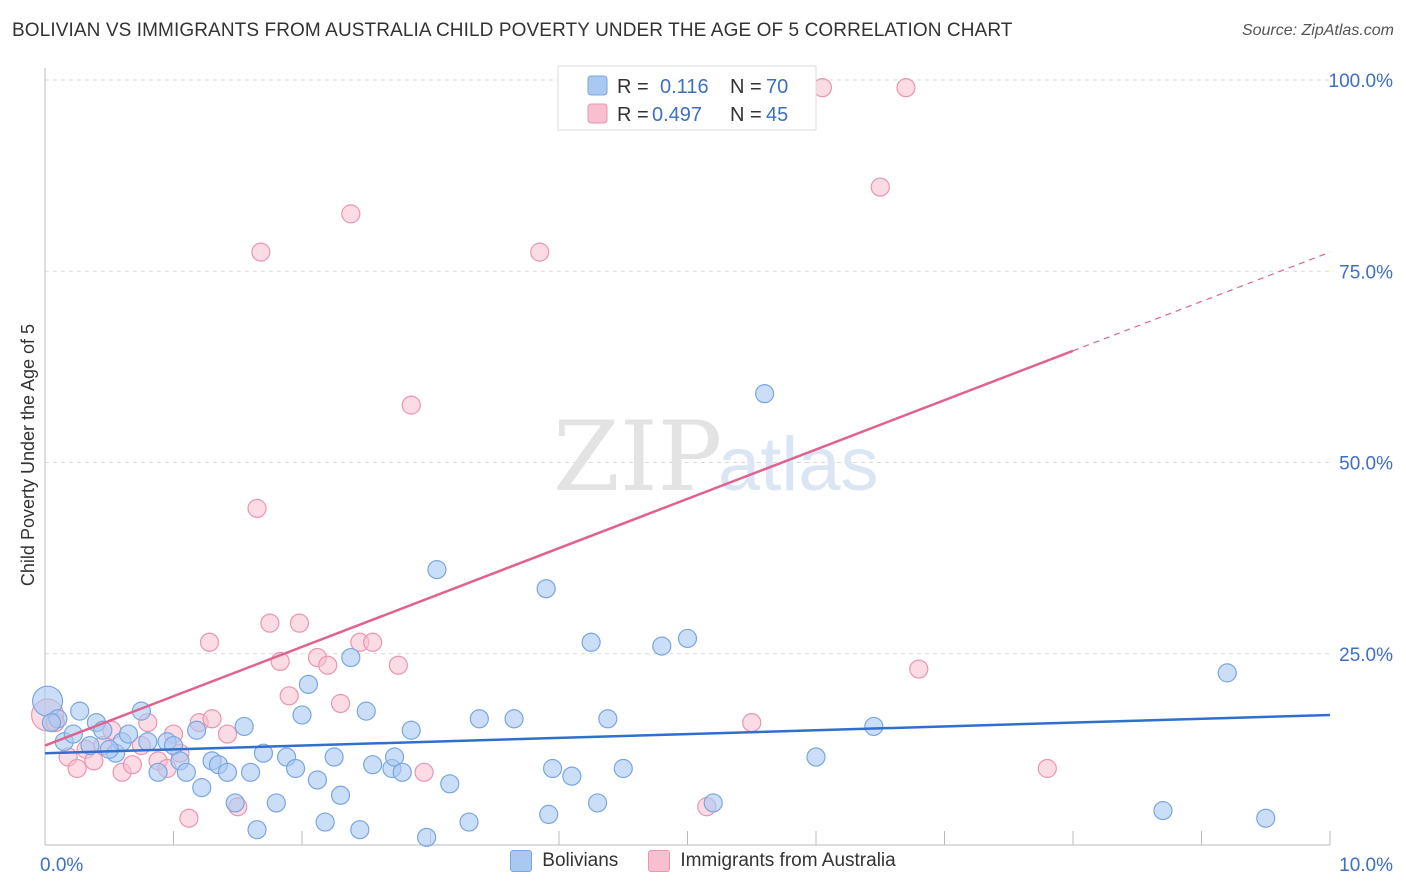 The image size is (1406, 892). What do you see at coordinates (1366, 865) in the screenshot?
I see `x-tick-label: 10.0%` at bounding box center [1366, 865].